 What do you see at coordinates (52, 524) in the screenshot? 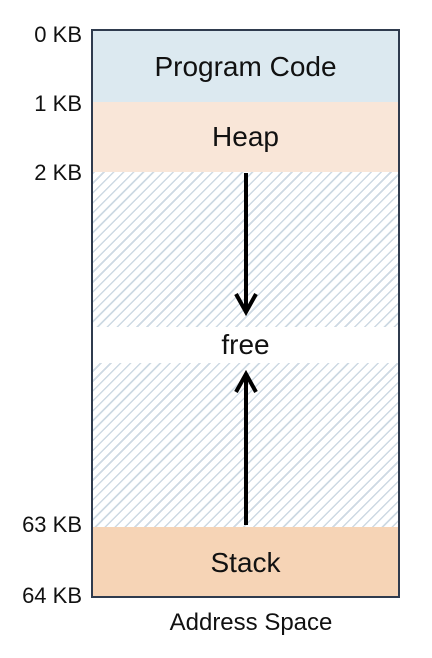
I see `address-label-63kb: 63 KB` at bounding box center [52, 524].